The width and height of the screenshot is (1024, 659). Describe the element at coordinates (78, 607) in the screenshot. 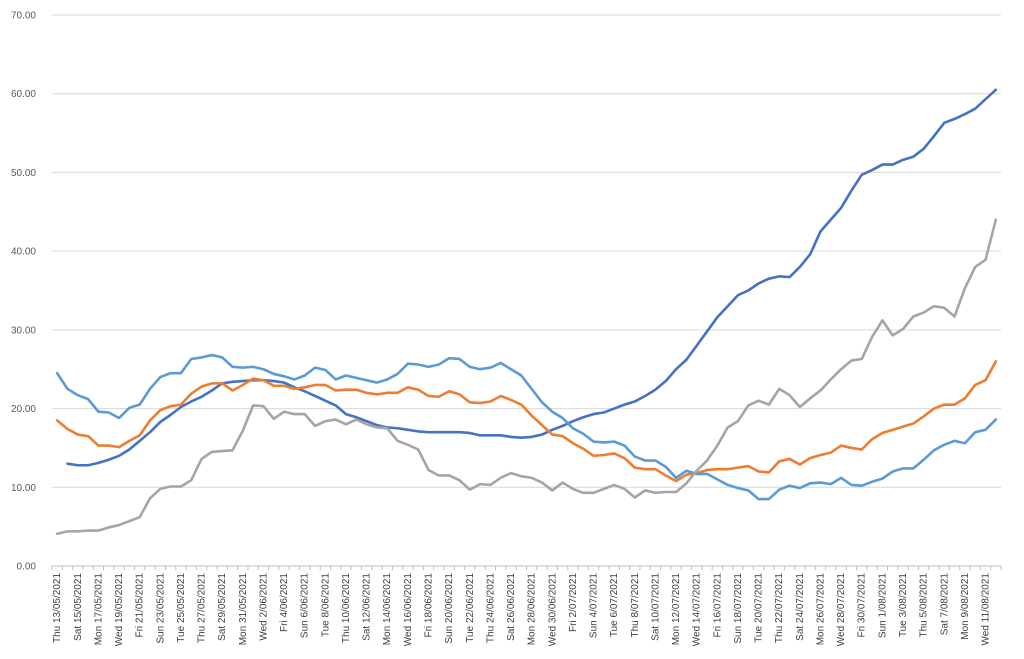

I see `x-tick-label: Sat 15/05/2021` at that location.